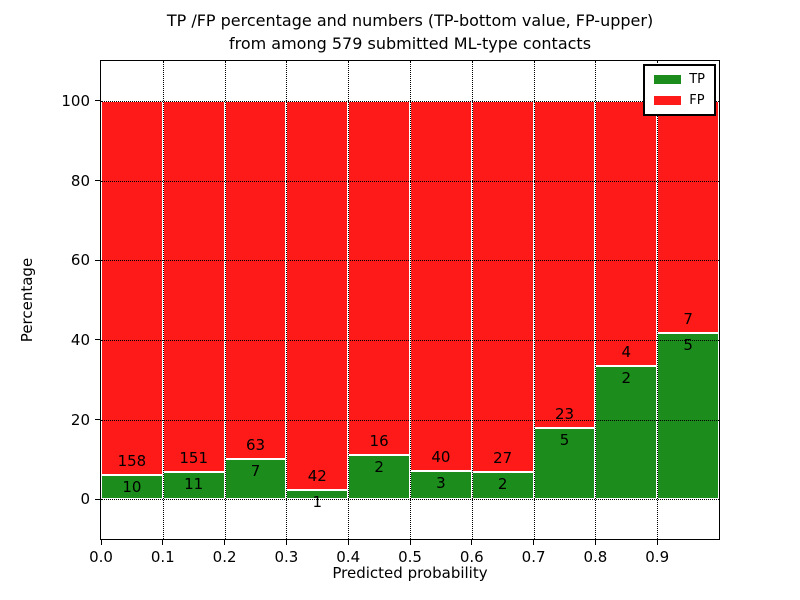 The width and height of the screenshot is (800, 600). I want to click on bar-label-fp: 158, so click(132, 461).